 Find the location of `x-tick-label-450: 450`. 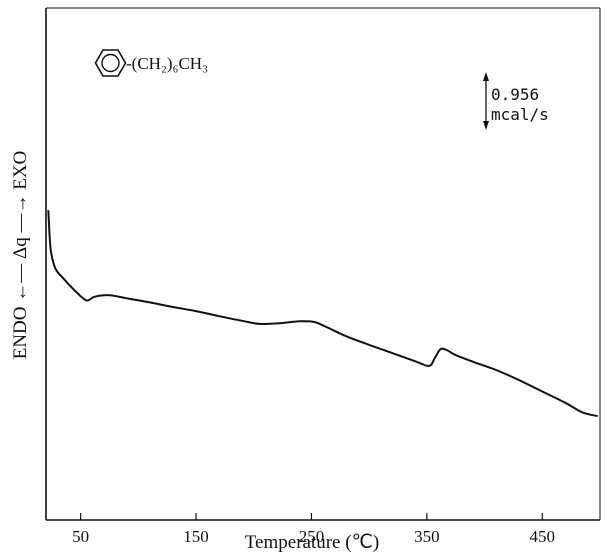

x-tick-label-450: 450 is located at coordinates (543, 536).